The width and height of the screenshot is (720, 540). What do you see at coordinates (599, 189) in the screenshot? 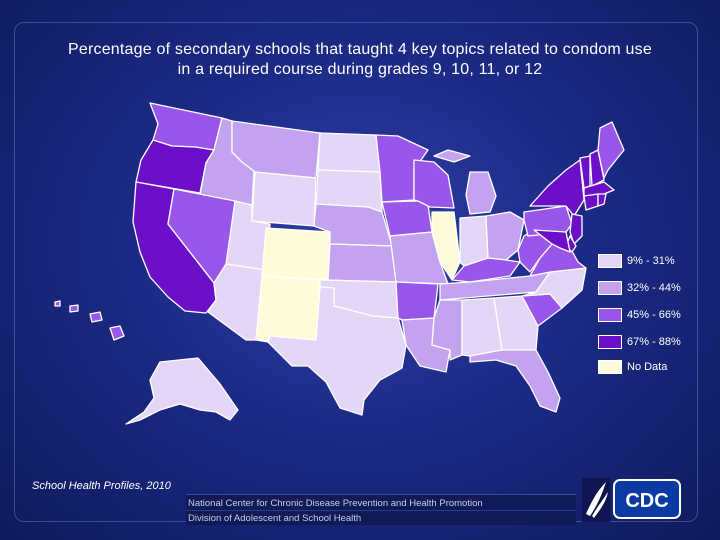
I see `state-MA` at bounding box center [599, 189].